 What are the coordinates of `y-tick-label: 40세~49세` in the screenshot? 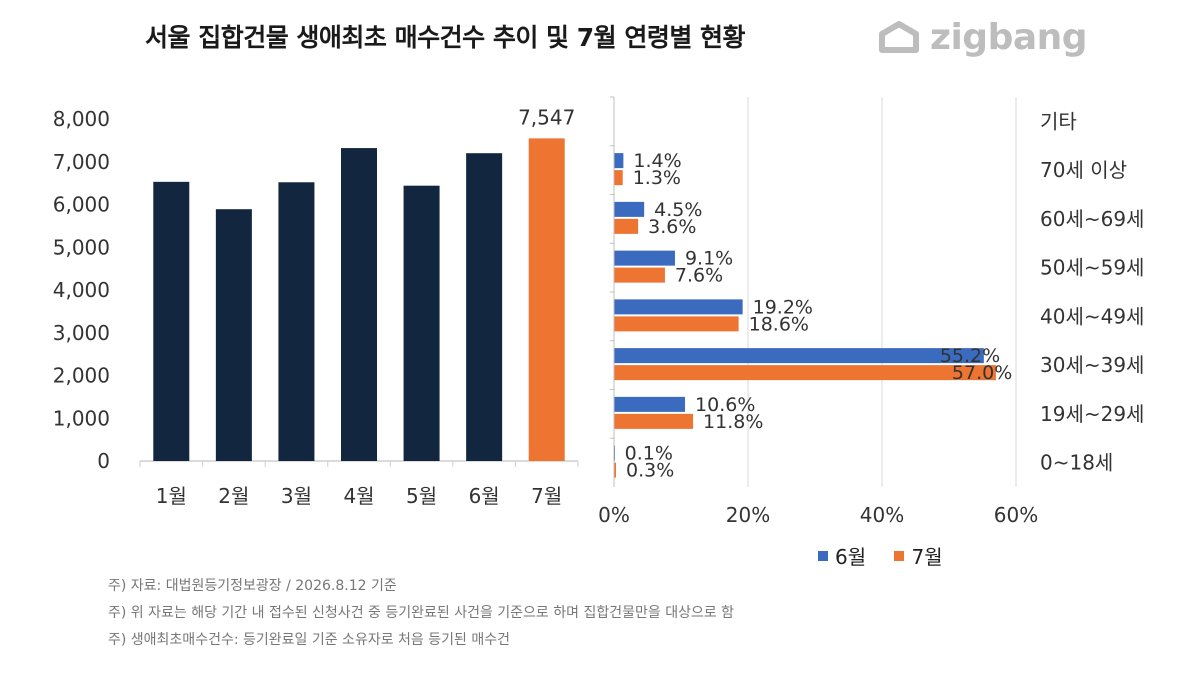 It's located at (1092, 316).